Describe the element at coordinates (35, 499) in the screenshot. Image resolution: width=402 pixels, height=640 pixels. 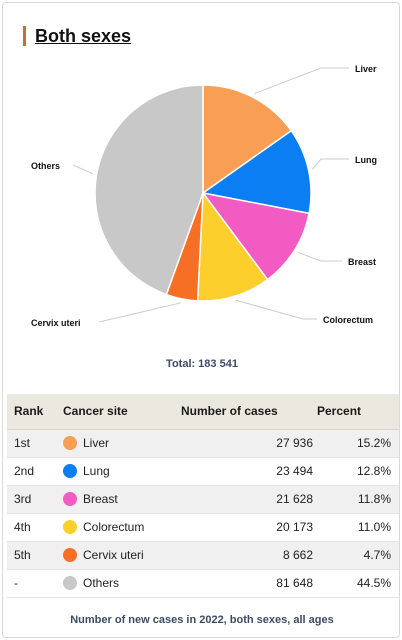
I see `cell-rank: 3rd` at that location.